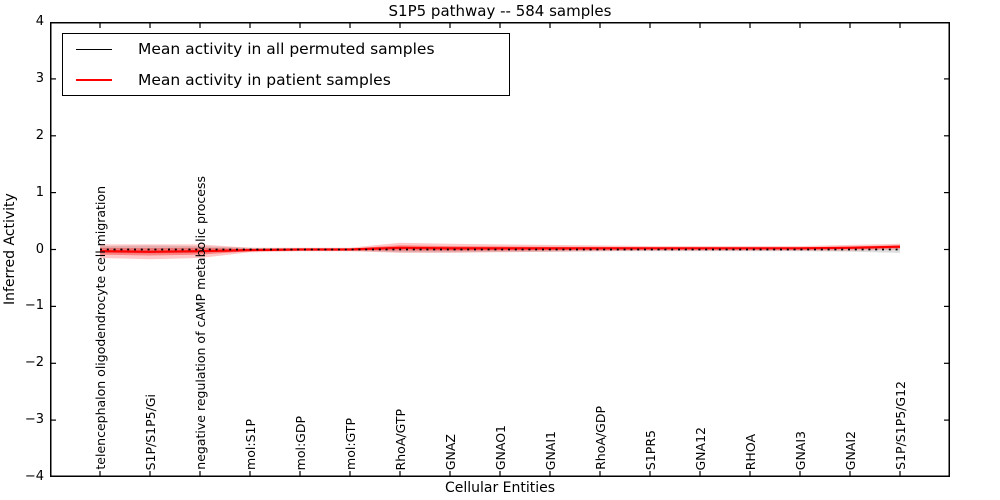 The width and height of the screenshot is (1000, 500). What do you see at coordinates (264, 80) in the screenshot?
I see `legend-label-patient: Mean activity in patient samples` at bounding box center [264, 80].